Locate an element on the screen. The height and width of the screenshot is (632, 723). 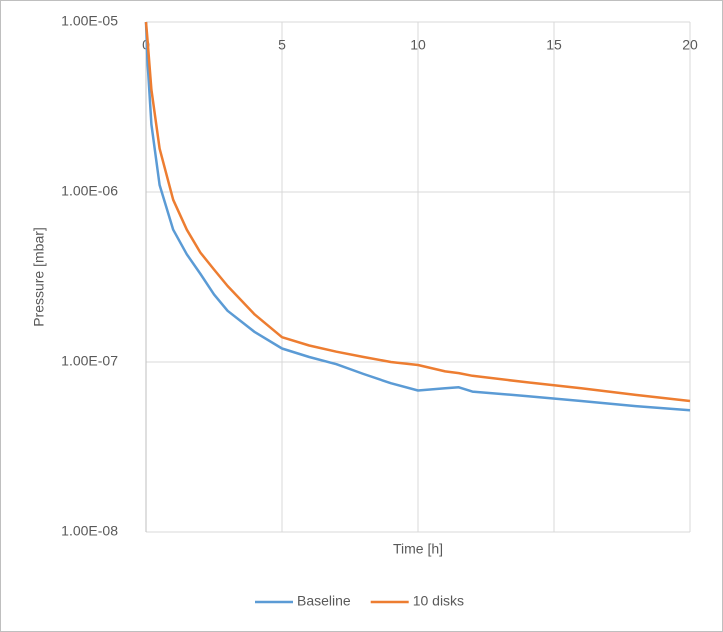
y-axis-label: Pressure [mbar] is located at coordinates (39, 277).